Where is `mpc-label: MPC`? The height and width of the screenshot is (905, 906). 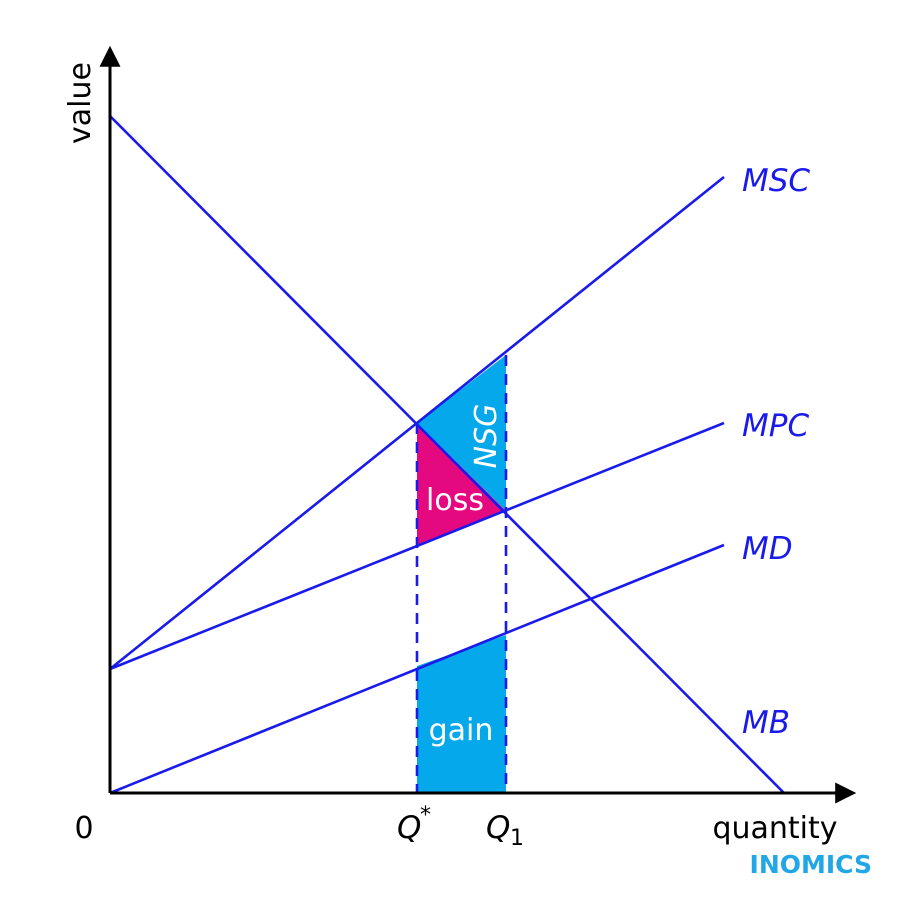 mpc-label: MPC is located at coordinates (775, 426).